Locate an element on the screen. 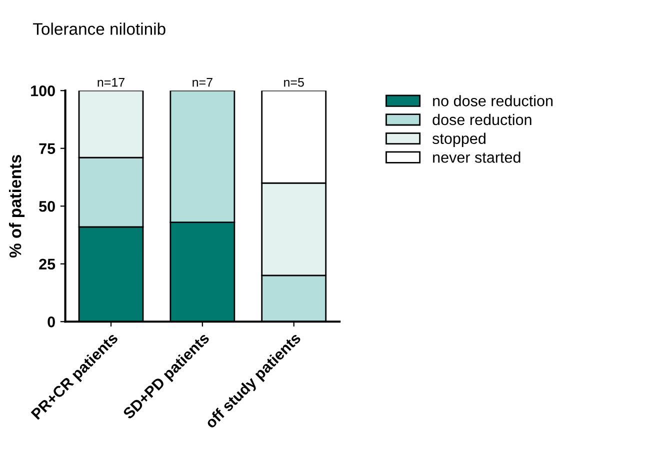  chart-title: Tolerance nilotinib is located at coordinates (99, 28).